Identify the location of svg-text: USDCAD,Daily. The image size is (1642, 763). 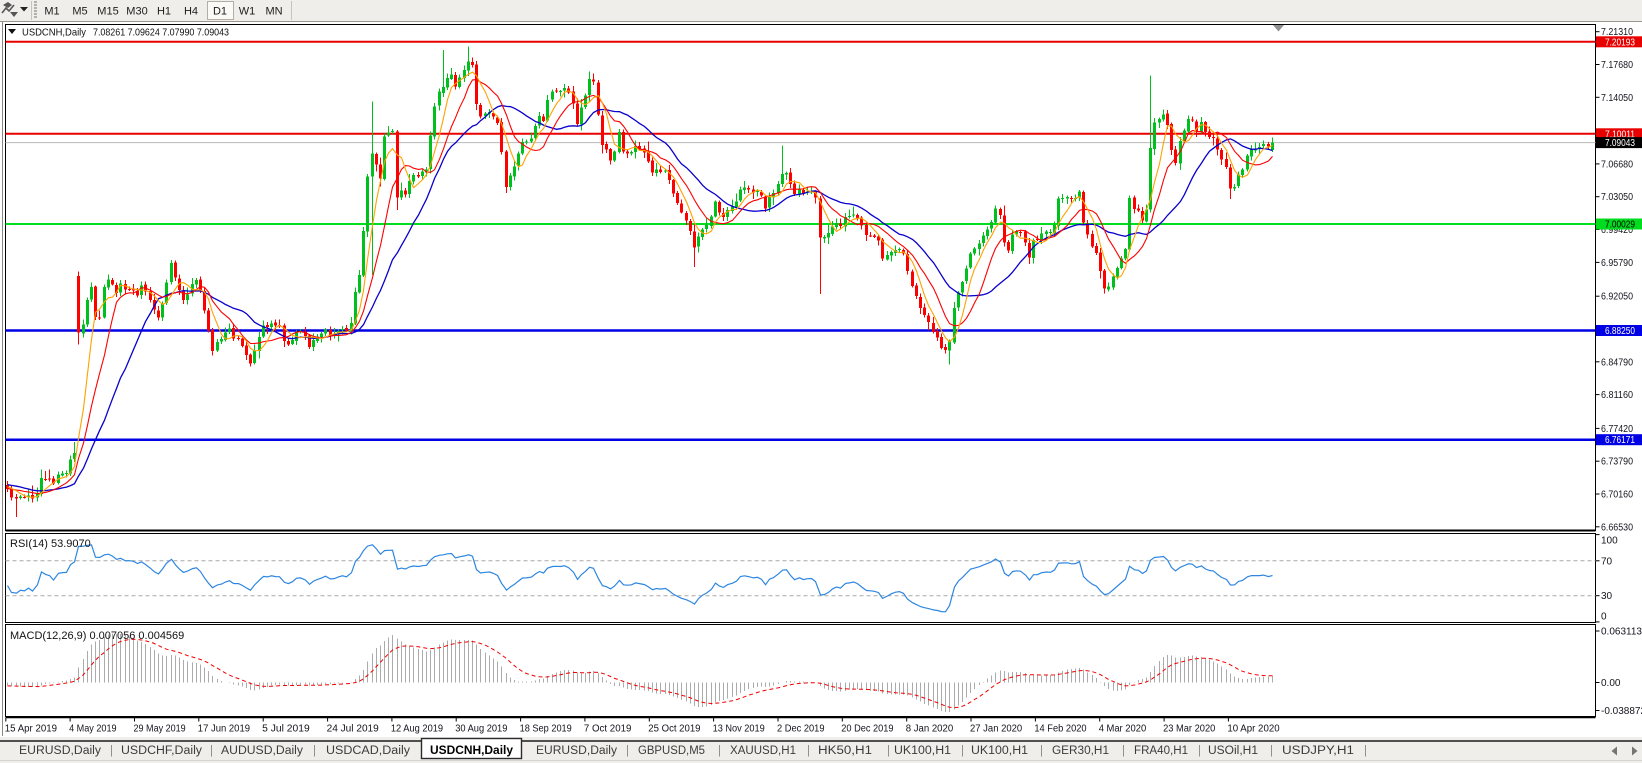
(368, 751).